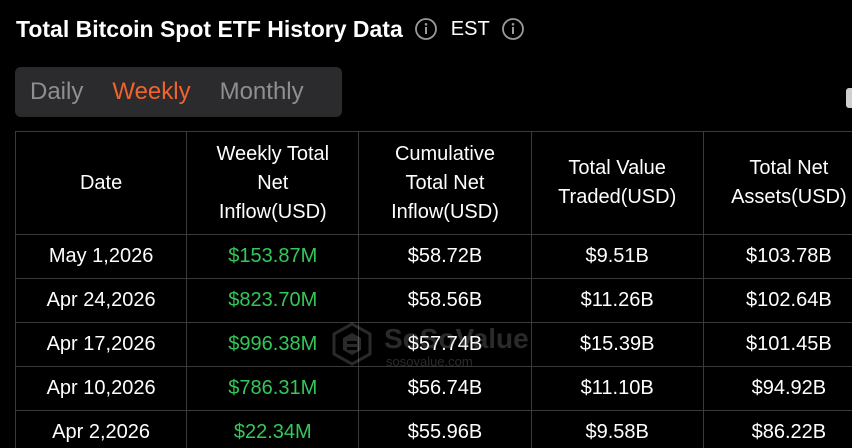 Image resolution: width=852 pixels, height=448 pixels. Describe the element at coordinates (445, 256) in the screenshot. I see `cell-cumulative-net-inflow: $58.72B` at that location.